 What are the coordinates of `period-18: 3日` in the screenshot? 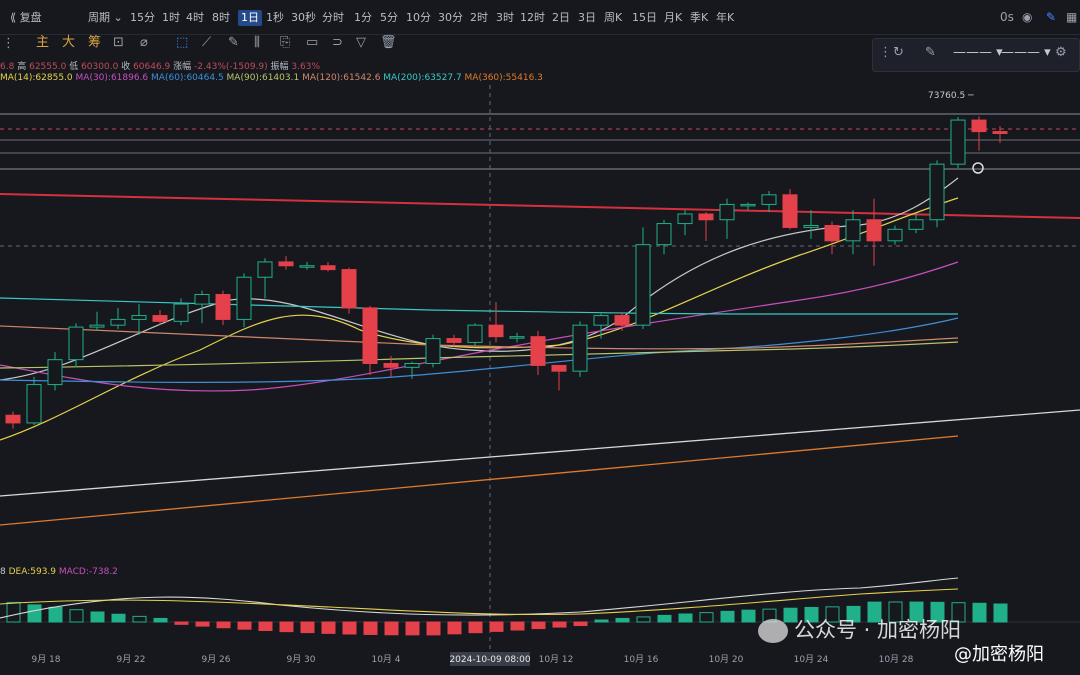 It's located at (587, 17).